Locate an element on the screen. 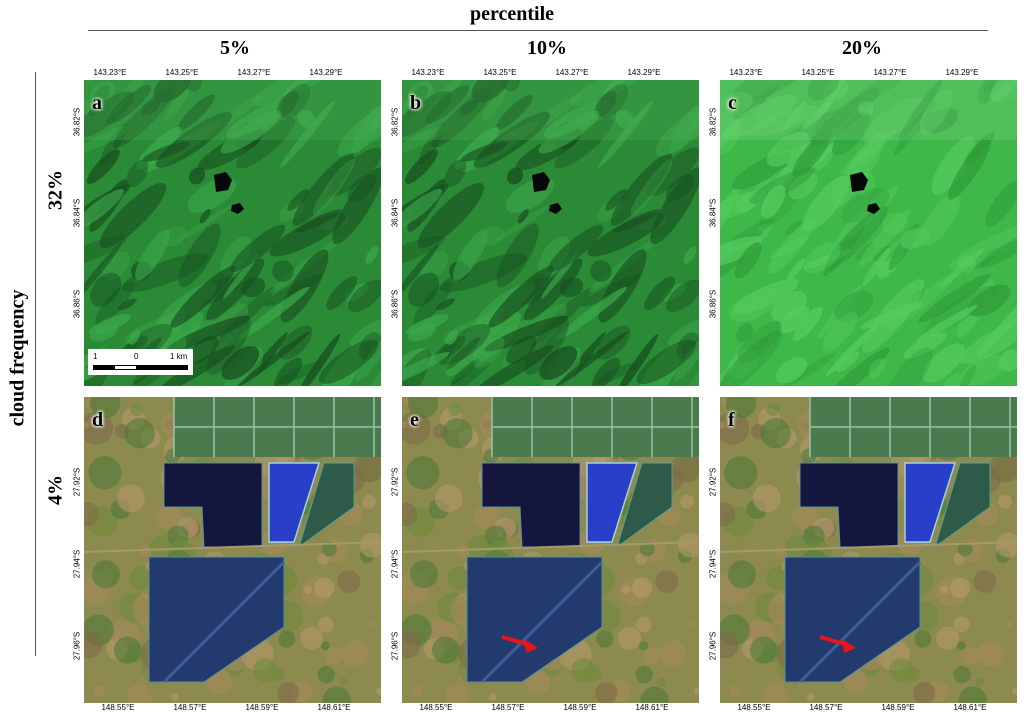 Image resolution: width=1024 pixels, height=713 pixels. side-tick-9: 36.86°S is located at coordinates (713, 304).